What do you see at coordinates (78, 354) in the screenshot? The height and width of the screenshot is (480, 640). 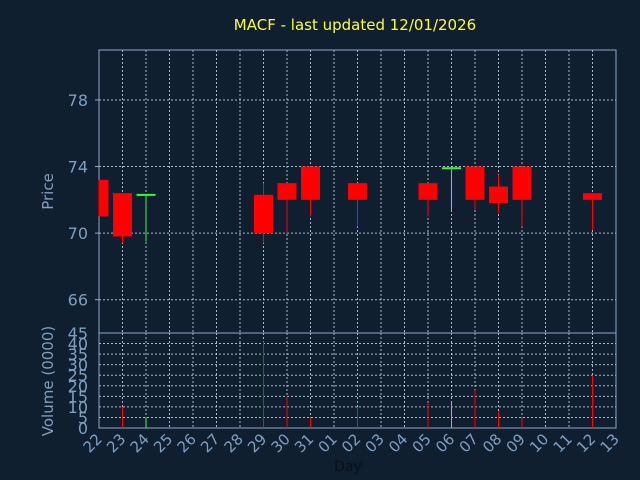 I see `volume-tick-label: 35` at bounding box center [78, 354].